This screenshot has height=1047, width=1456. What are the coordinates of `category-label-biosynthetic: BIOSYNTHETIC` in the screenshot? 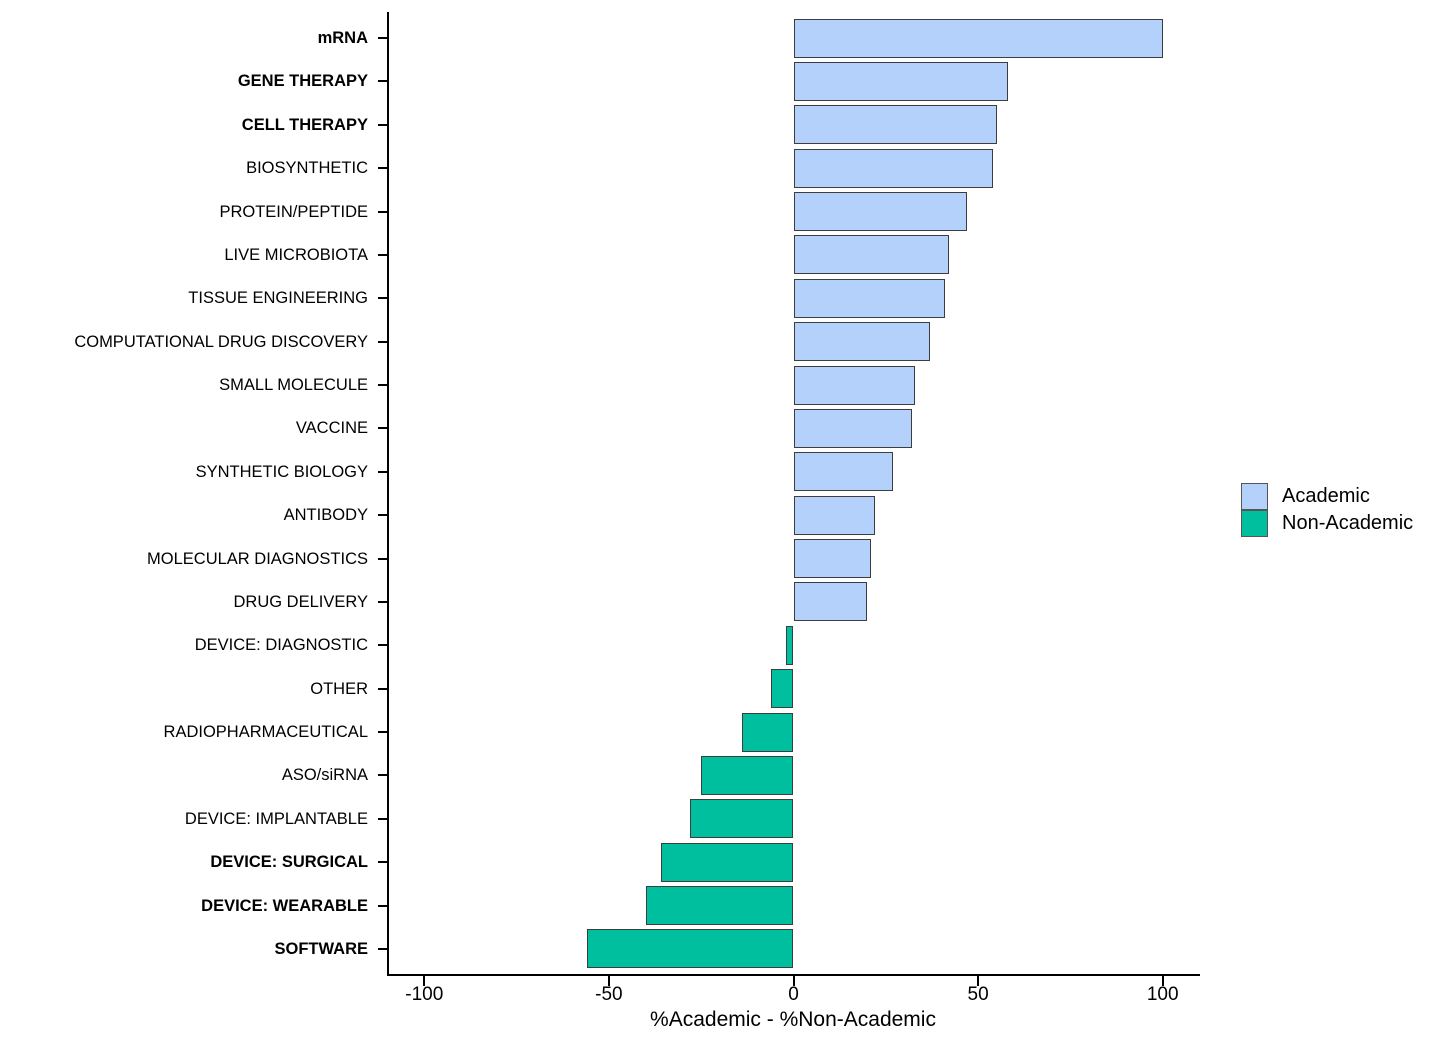 It's located at (307, 168).